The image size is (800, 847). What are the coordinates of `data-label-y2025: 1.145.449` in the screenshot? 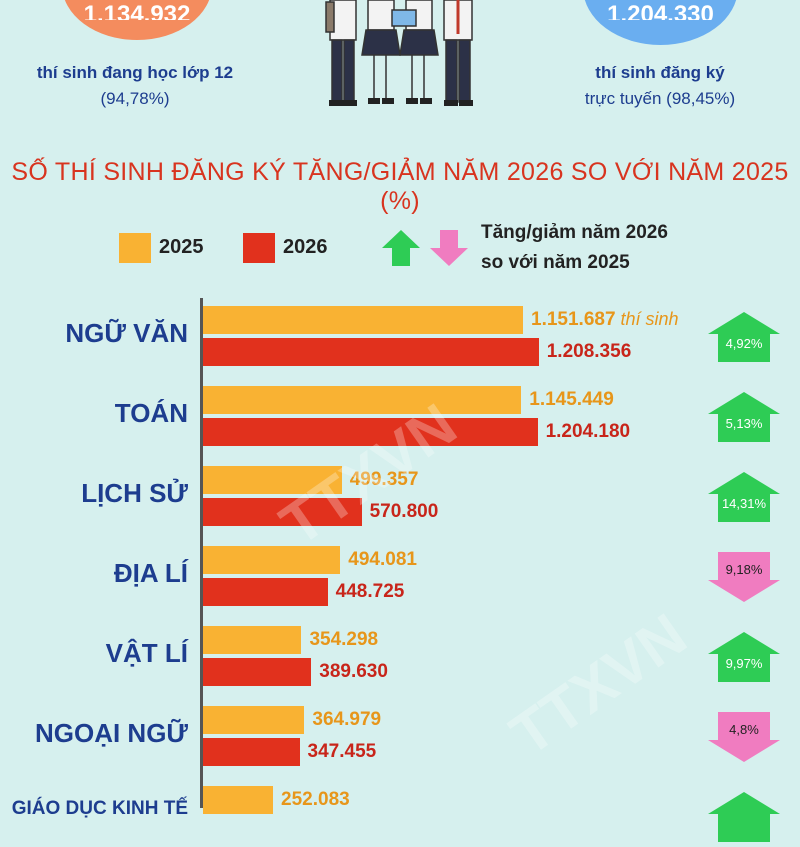 It's located at (571, 399).